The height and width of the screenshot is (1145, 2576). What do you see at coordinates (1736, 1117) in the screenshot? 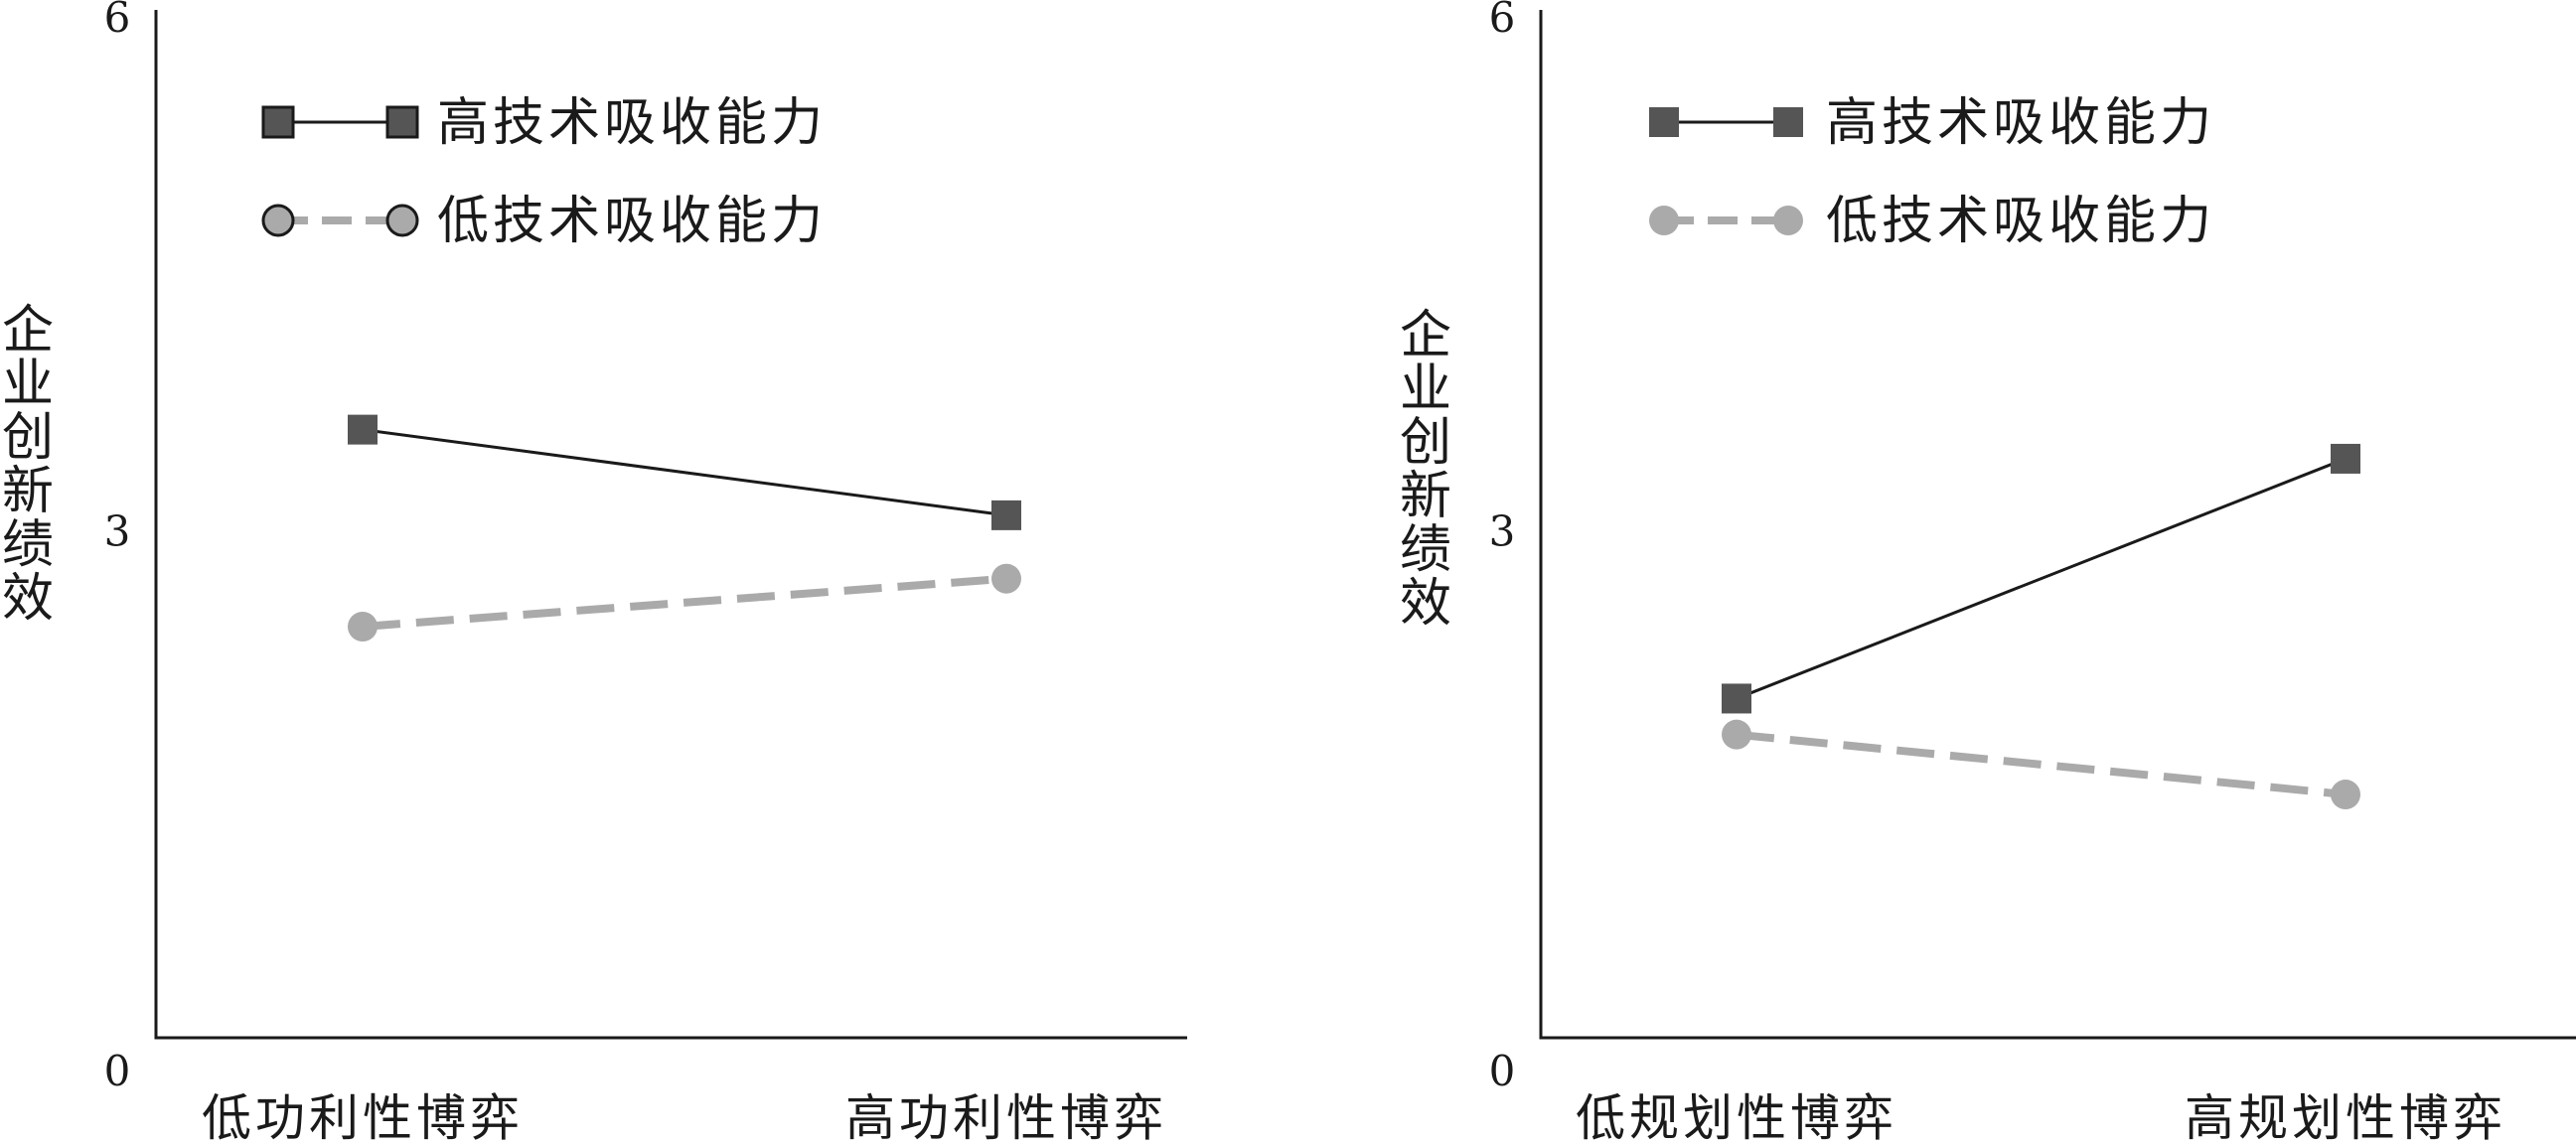
I see `x-category-label: 低规划性博弈` at bounding box center [1736, 1117].